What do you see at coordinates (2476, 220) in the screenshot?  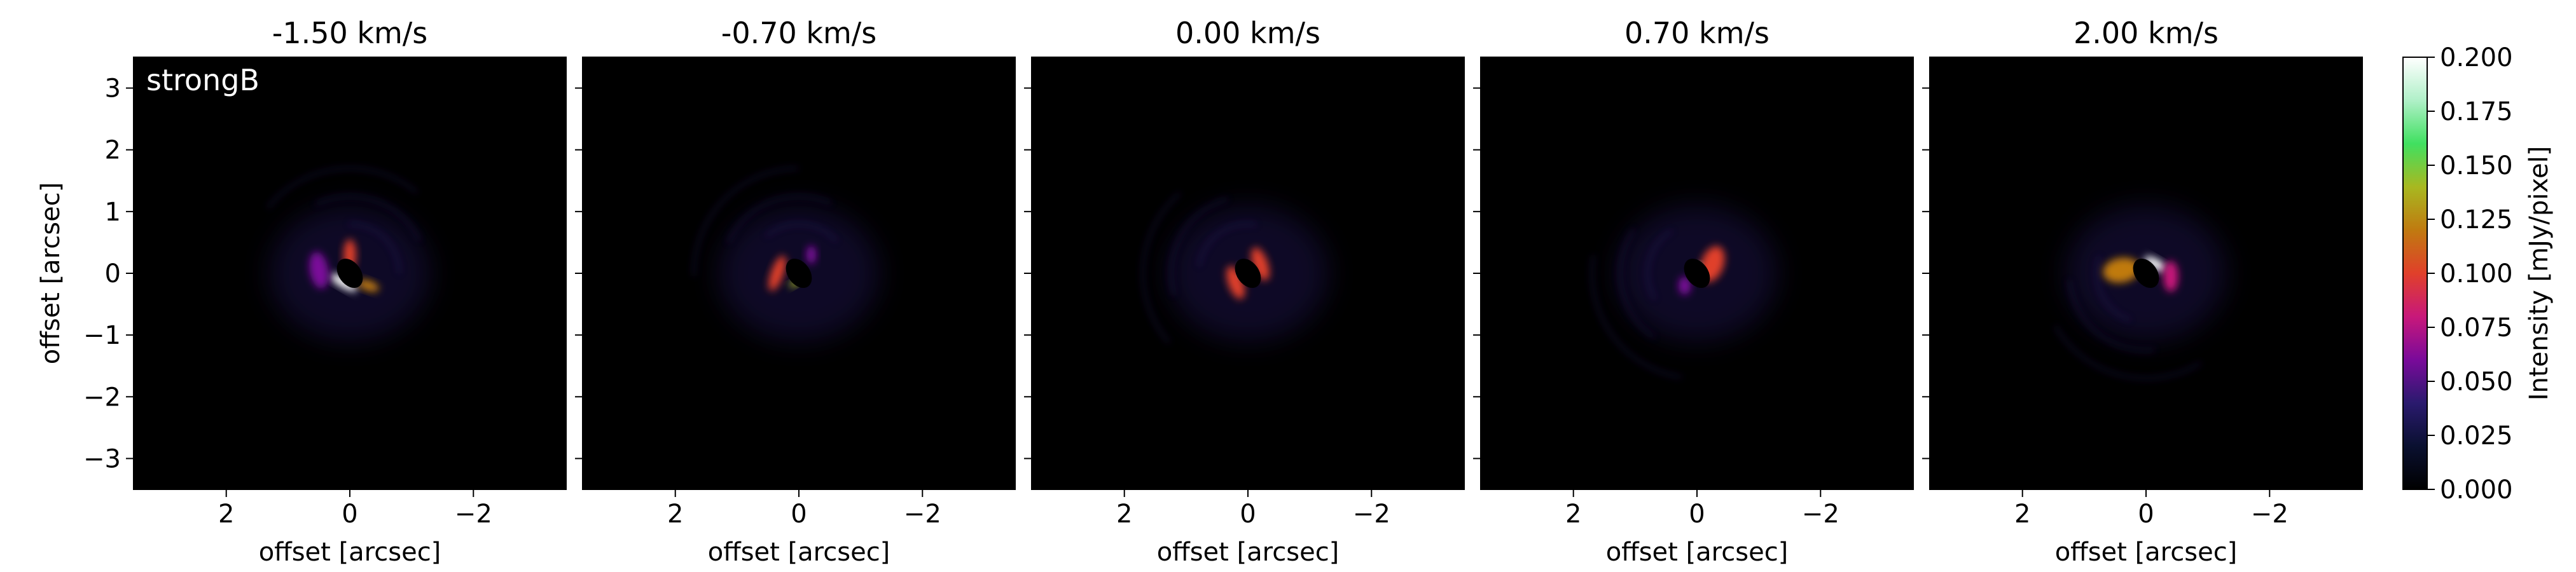 I see `colorbar-tick-label: 0.125` at bounding box center [2476, 220].